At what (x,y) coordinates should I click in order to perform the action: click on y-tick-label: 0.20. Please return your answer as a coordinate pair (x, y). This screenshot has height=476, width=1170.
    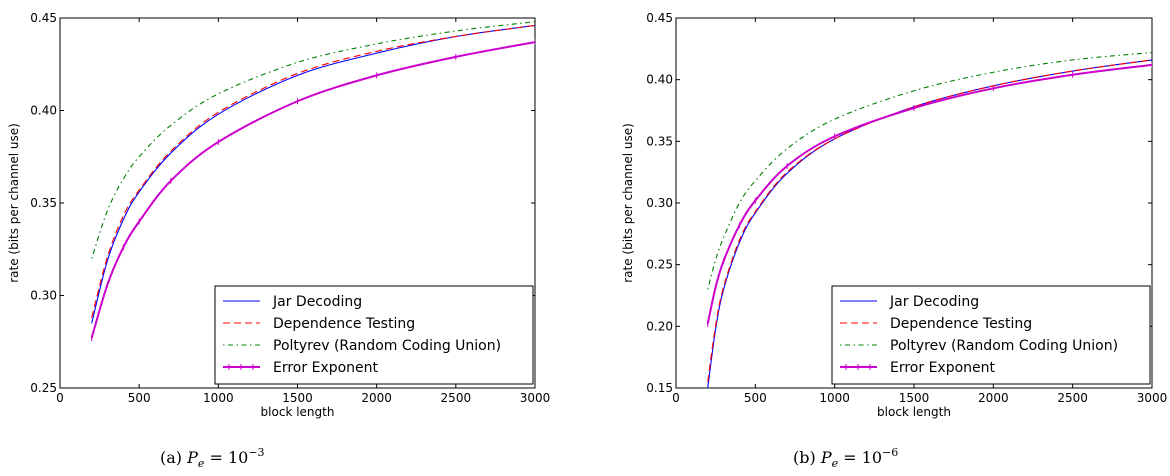
    Looking at the image, I should click on (659, 326).